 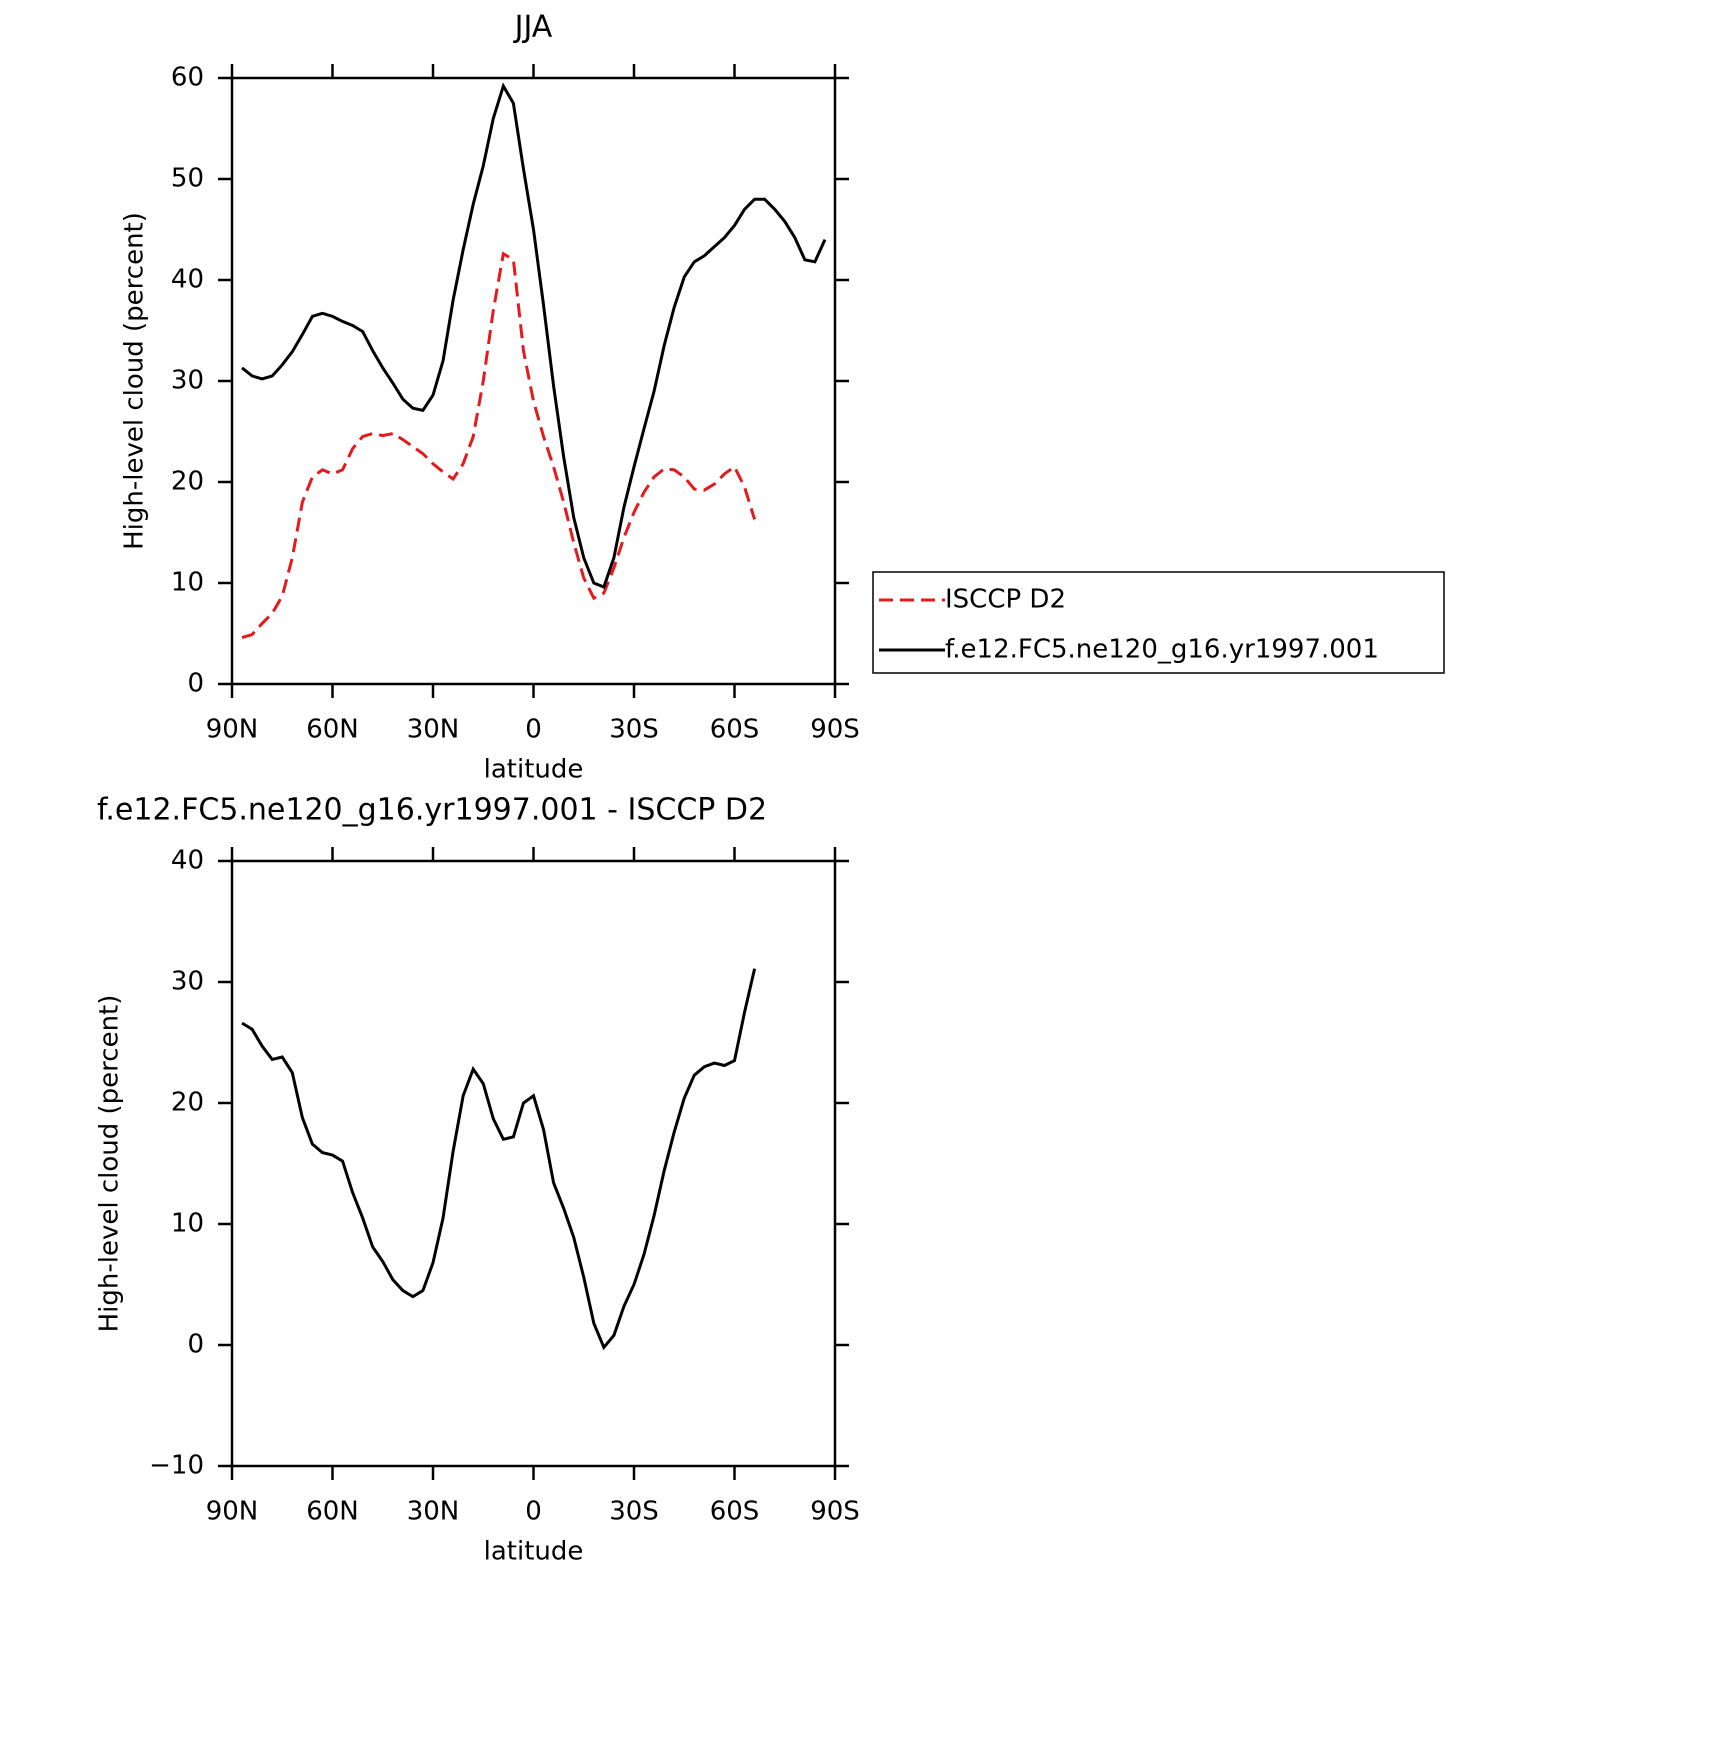 I want to click on y-tick-label: 60, so click(x=187, y=78).